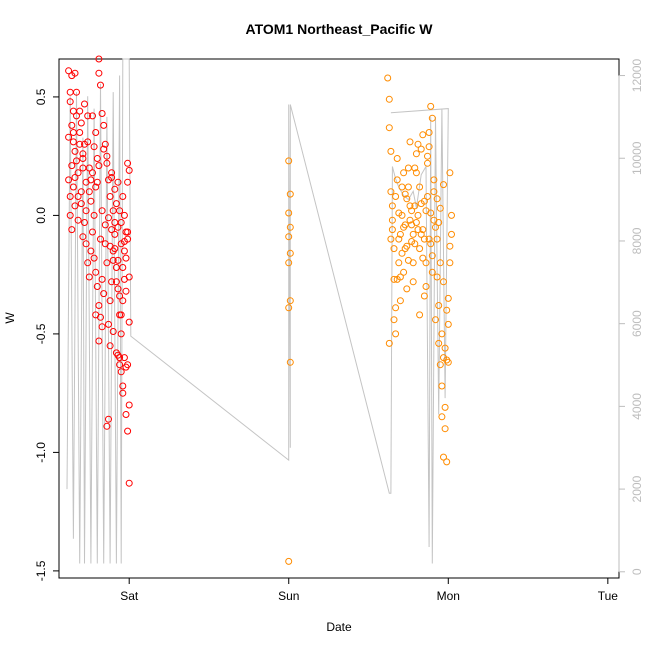 This screenshot has width=650, height=650. I want to click on x-tick-label: Tue, so click(608, 596).